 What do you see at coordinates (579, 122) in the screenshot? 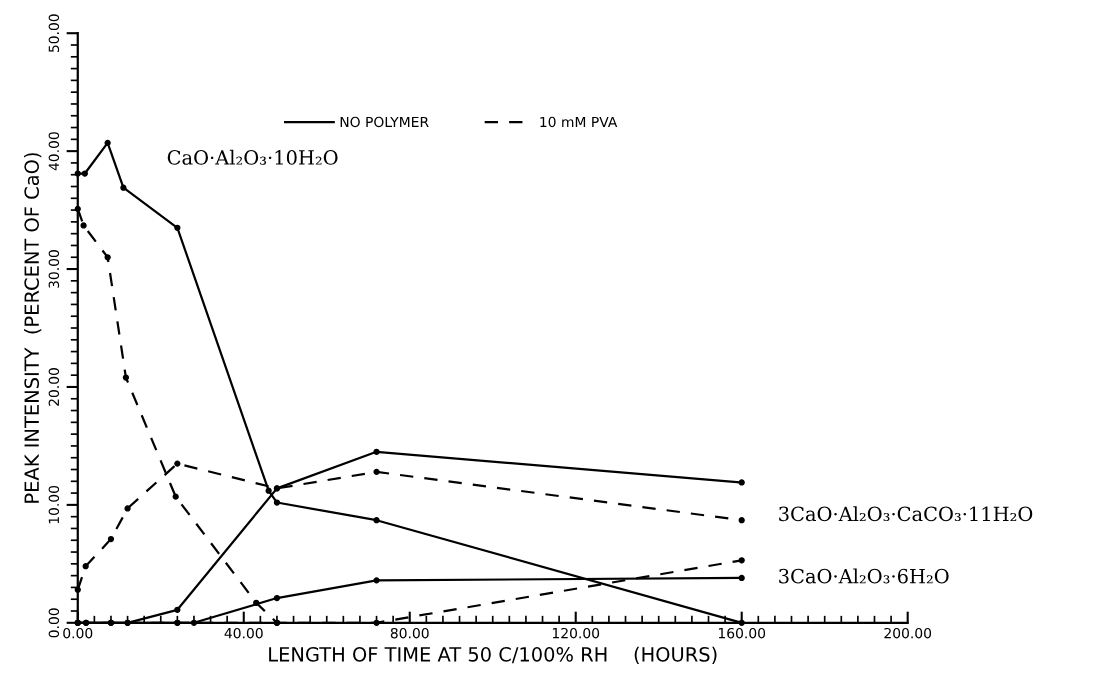
I see `legend-label: 10 mM PVA` at bounding box center [579, 122].